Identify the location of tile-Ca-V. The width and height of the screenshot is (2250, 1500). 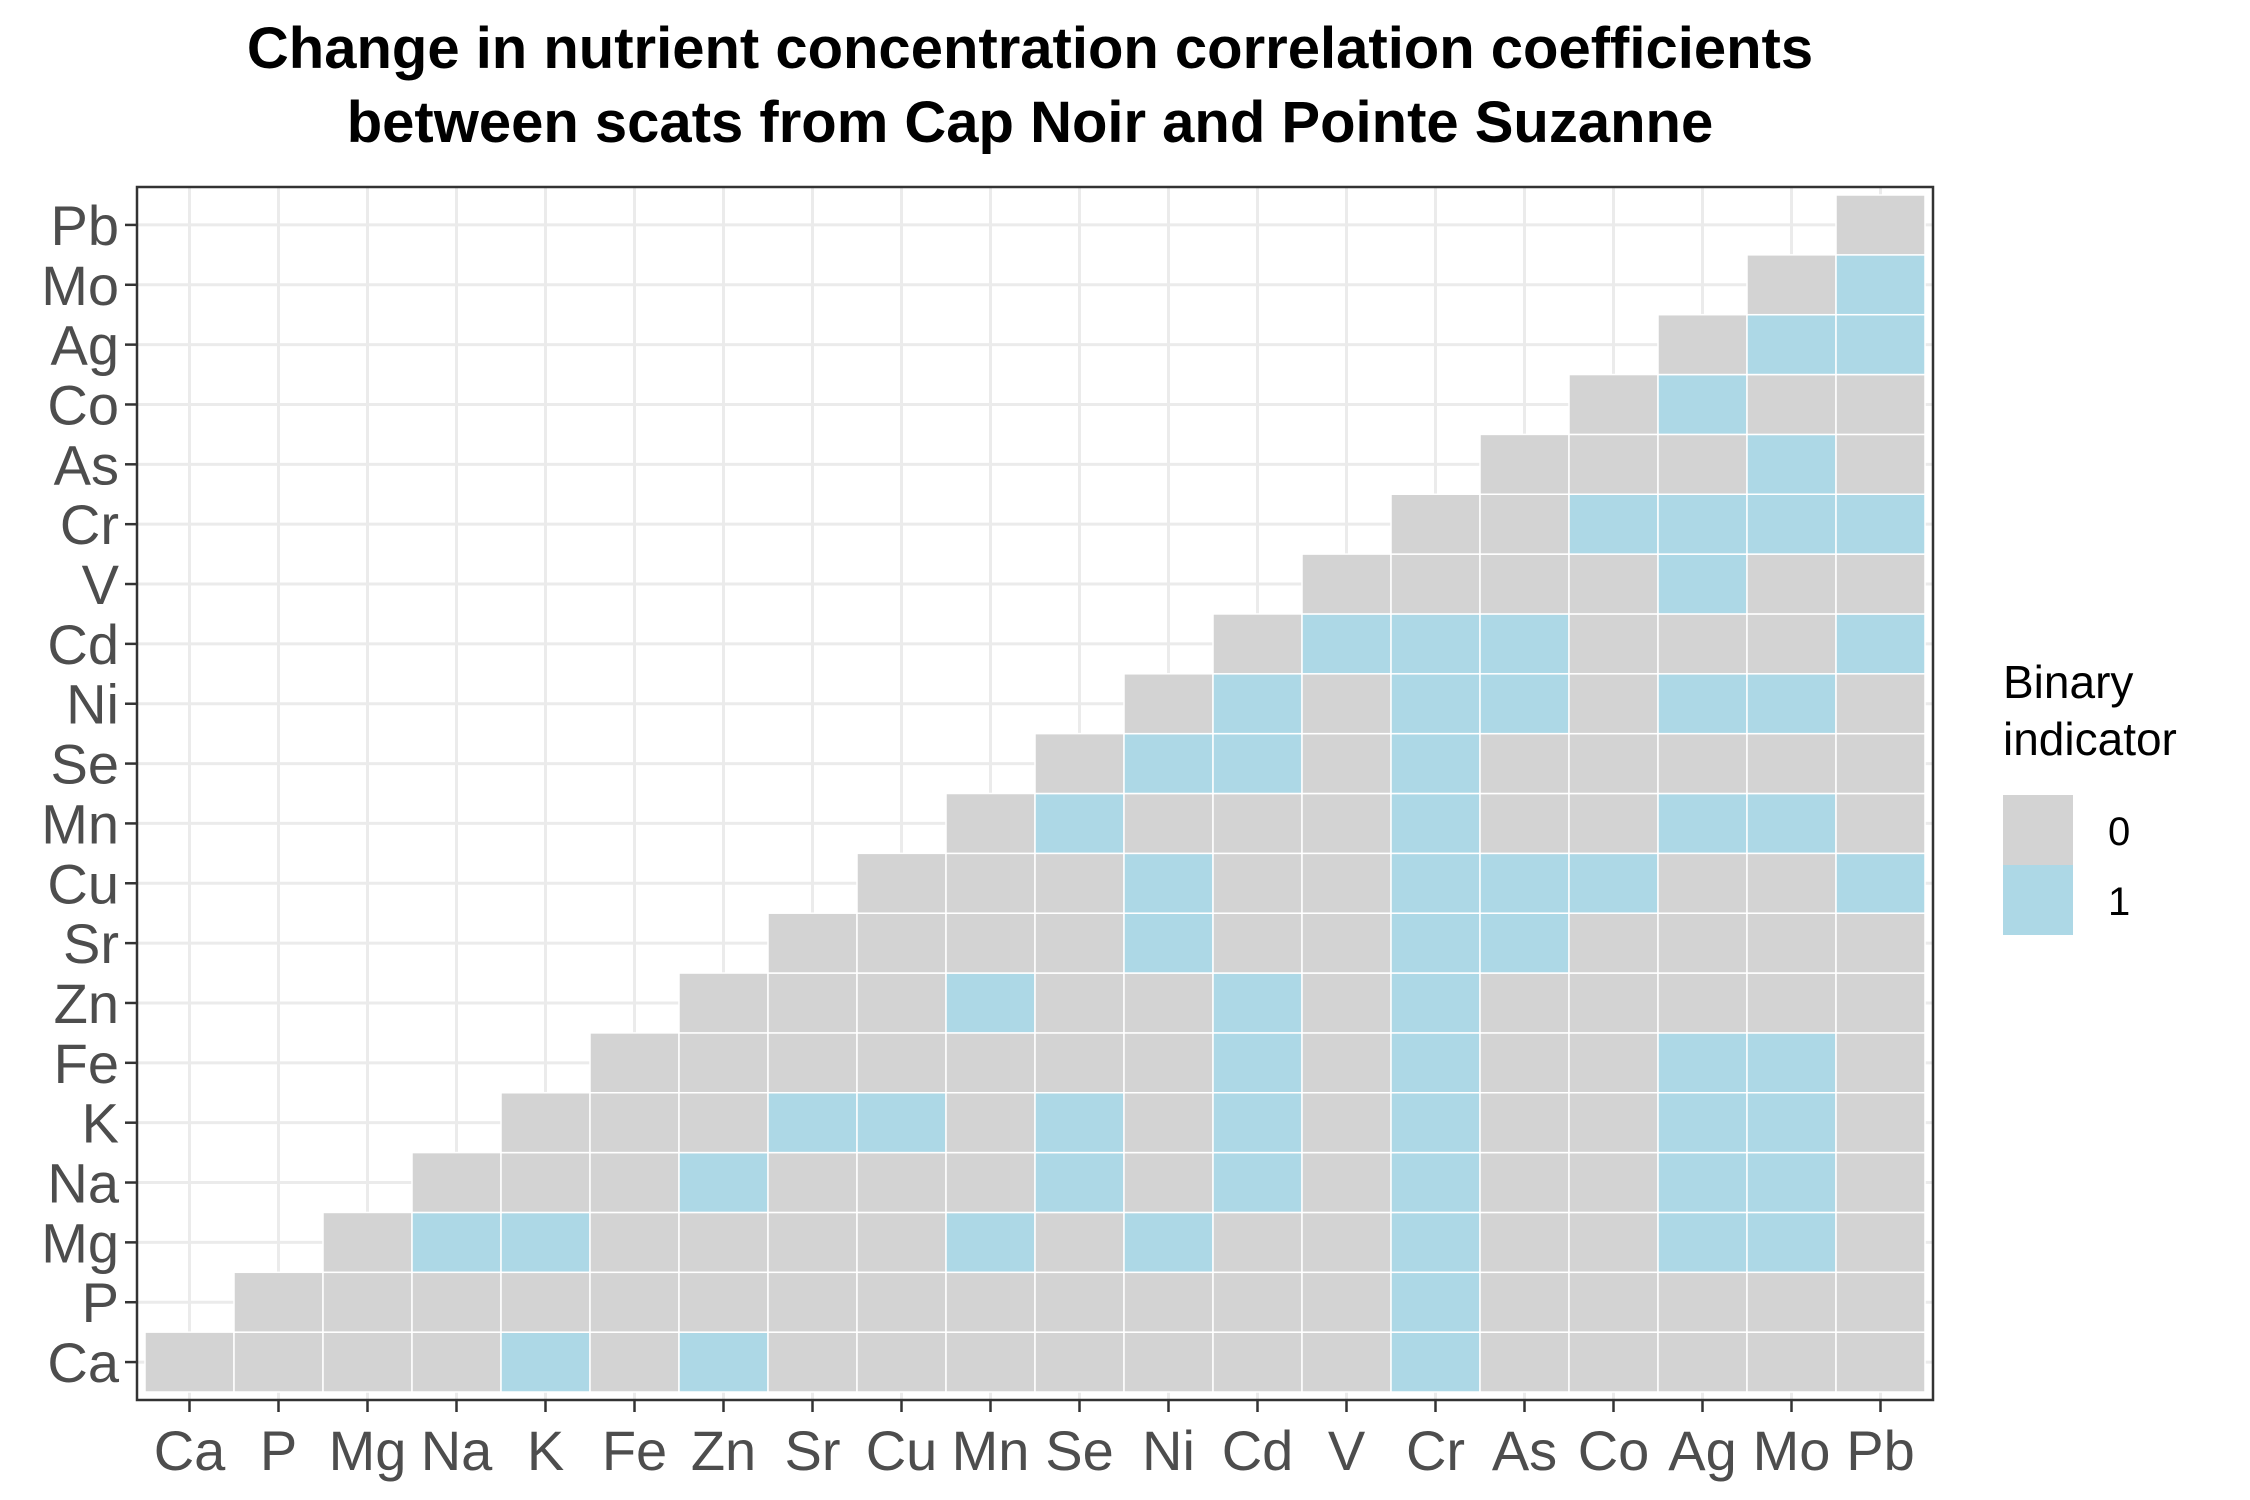
(1346, 1362).